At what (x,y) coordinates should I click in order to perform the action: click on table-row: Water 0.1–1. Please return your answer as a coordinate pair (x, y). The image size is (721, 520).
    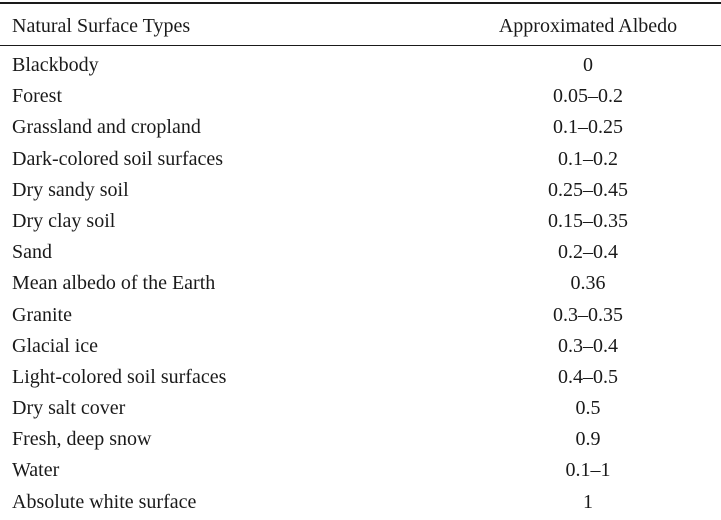
    Looking at the image, I should click on (360, 470).